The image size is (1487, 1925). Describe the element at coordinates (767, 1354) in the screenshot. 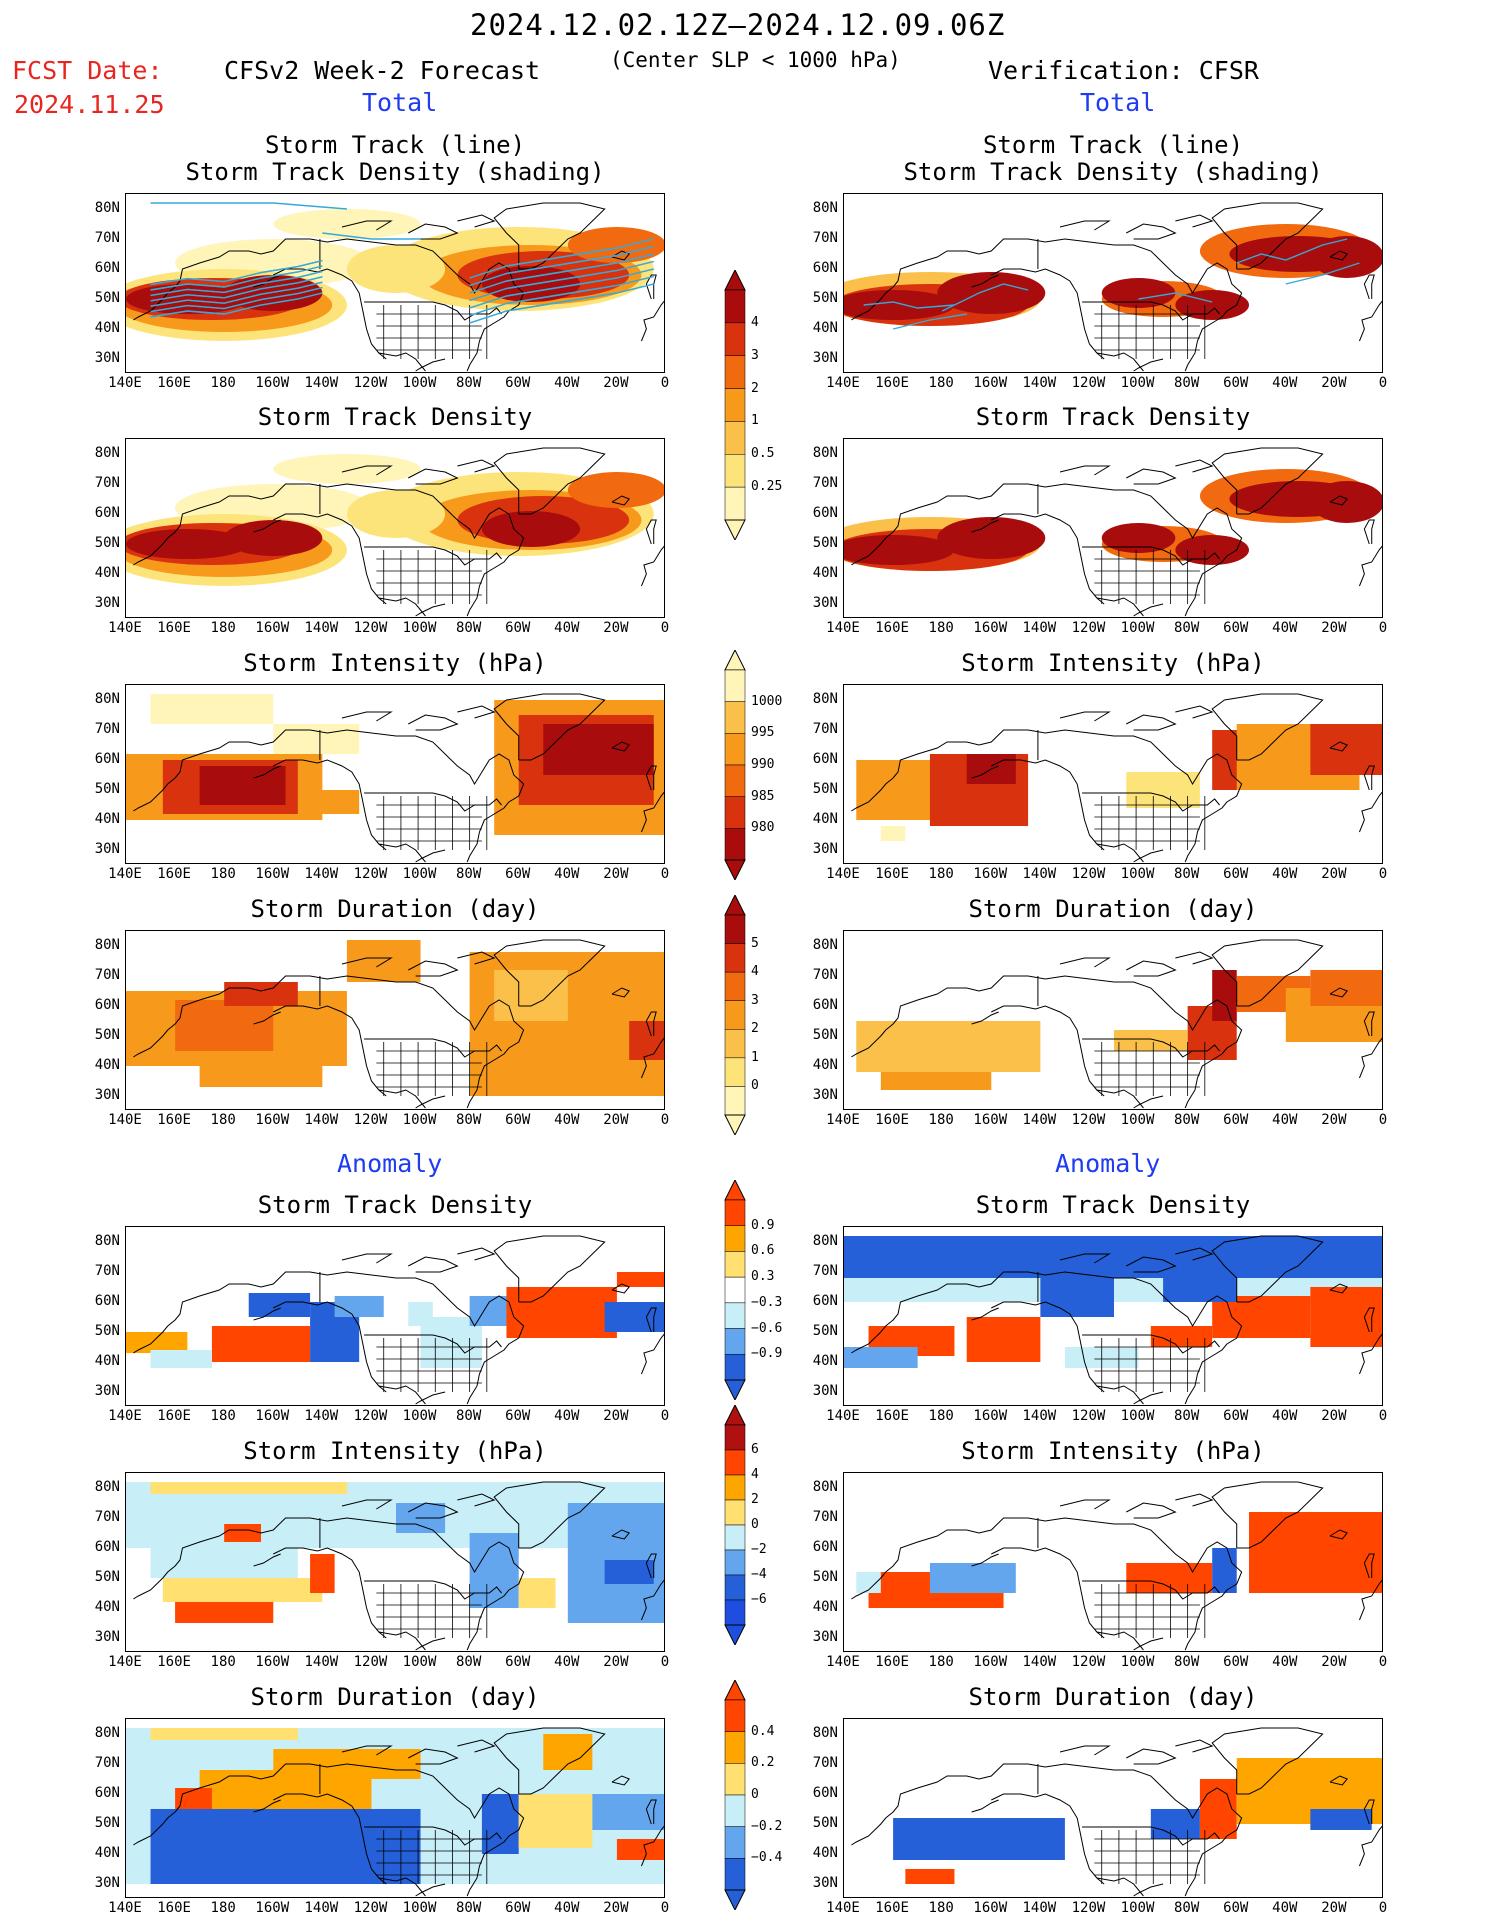

I see `colorbar-tick-label: −0.9` at that location.